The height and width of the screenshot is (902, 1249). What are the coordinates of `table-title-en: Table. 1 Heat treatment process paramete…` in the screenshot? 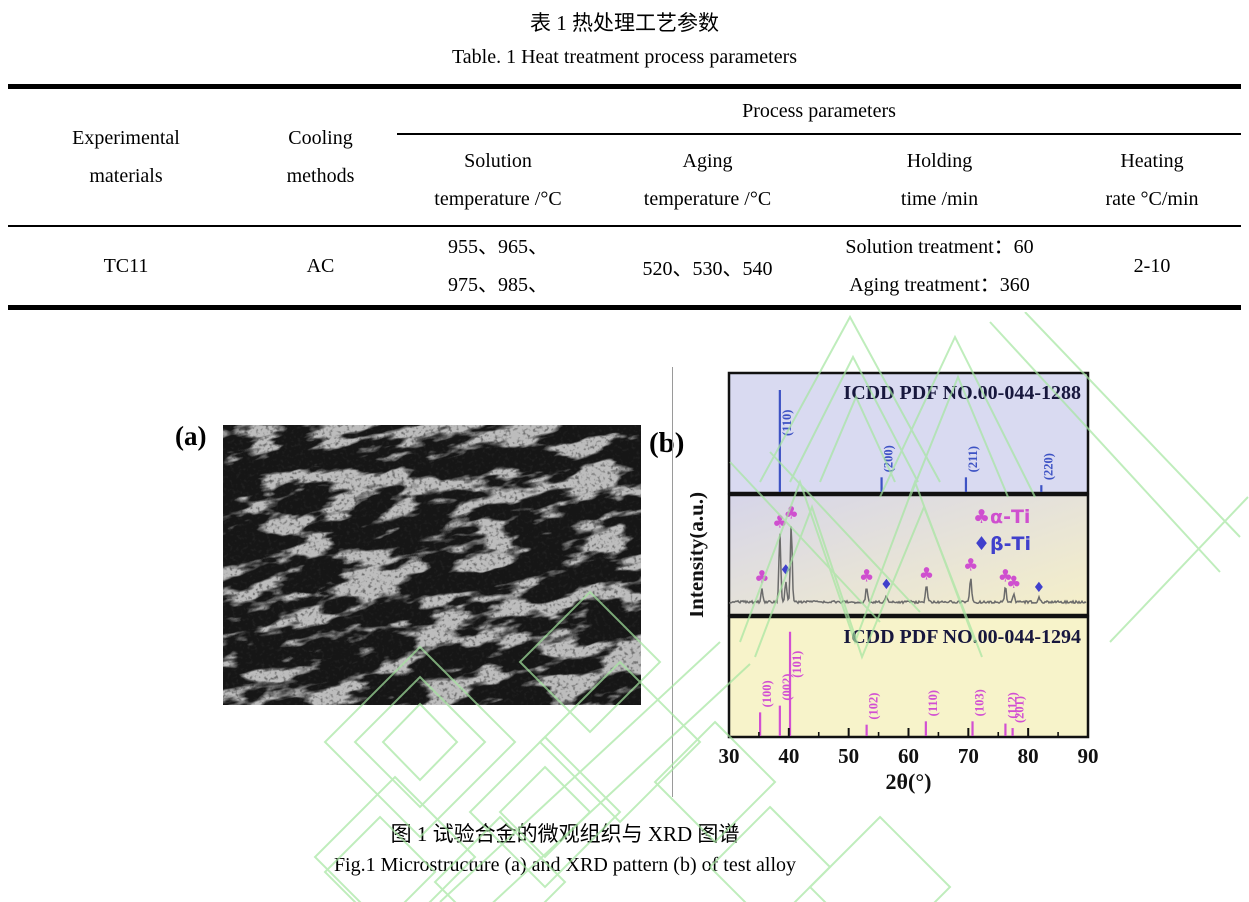 It's located at (624, 57).